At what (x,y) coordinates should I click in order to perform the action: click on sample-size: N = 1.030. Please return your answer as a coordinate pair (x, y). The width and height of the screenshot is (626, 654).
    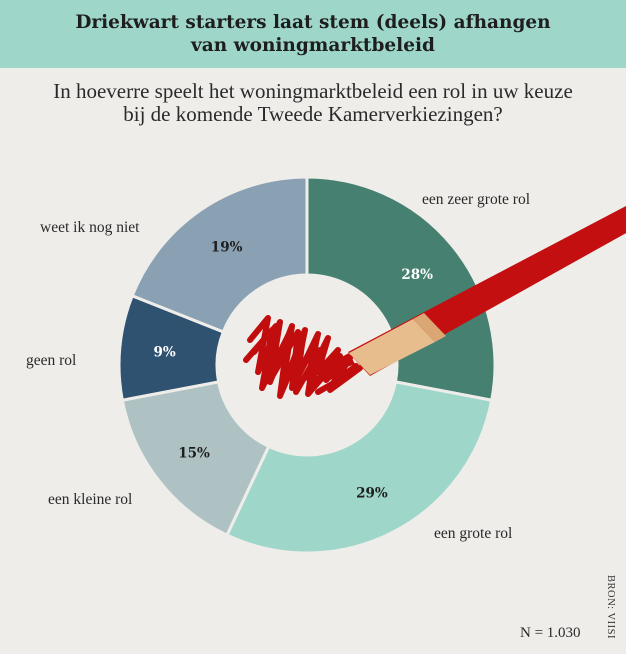
    Looking at the image, I should click on (550, 633).